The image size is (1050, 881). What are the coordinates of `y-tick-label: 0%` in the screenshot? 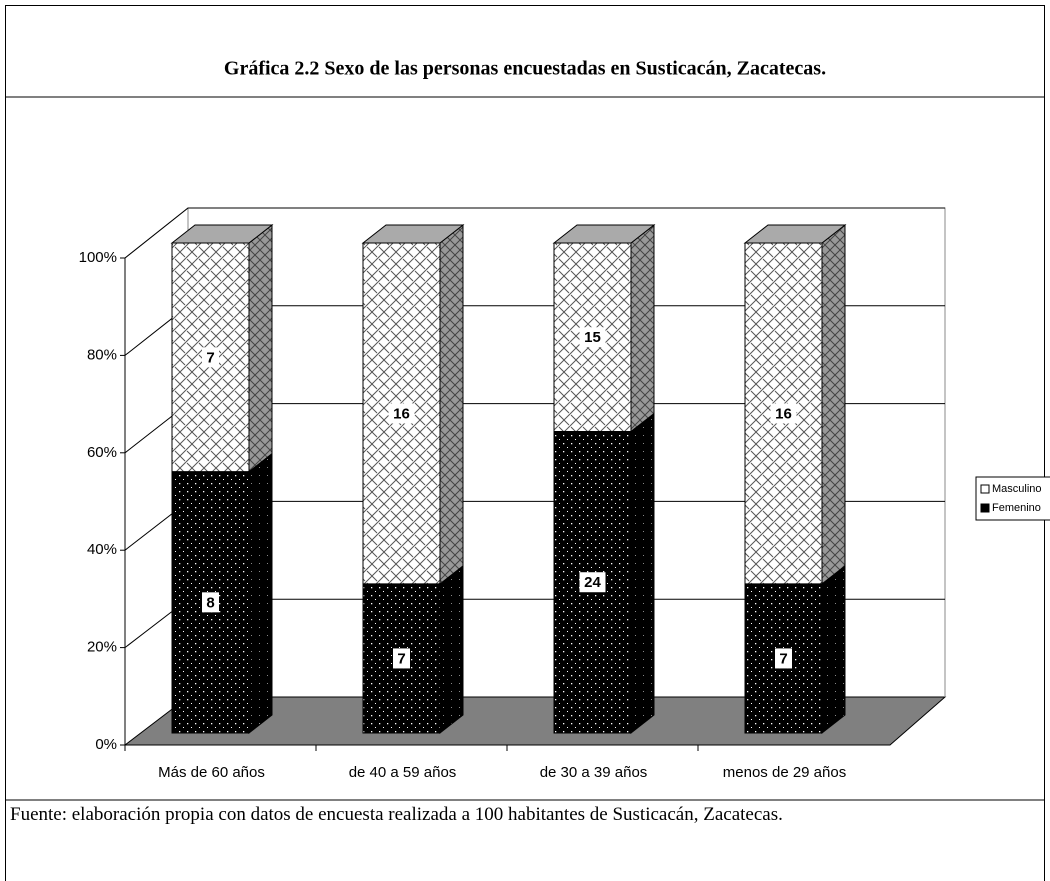 It's located at (106, 744).